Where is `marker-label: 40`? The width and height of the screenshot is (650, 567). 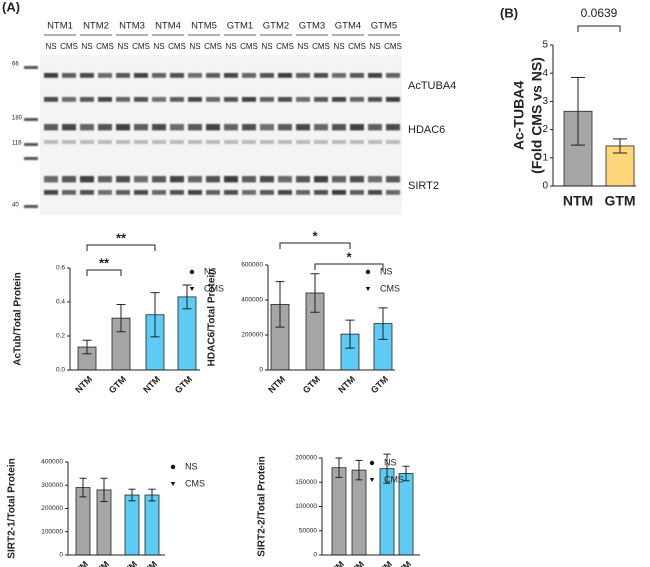 marker-label: 40 is located at coordinates (15, 206).